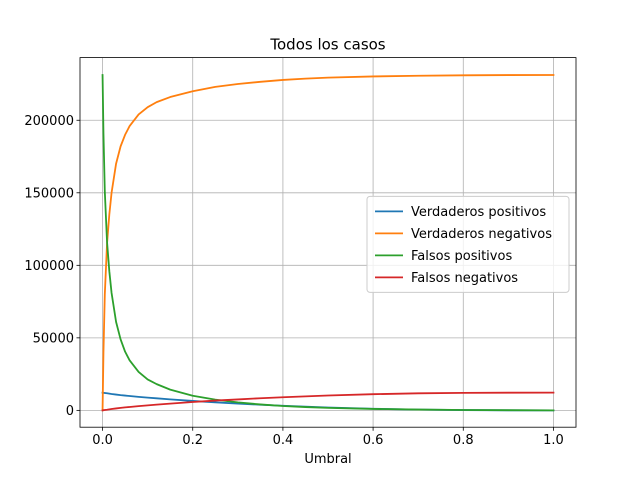  I want to click on y-tick-label: 50000, so click(53, 338).